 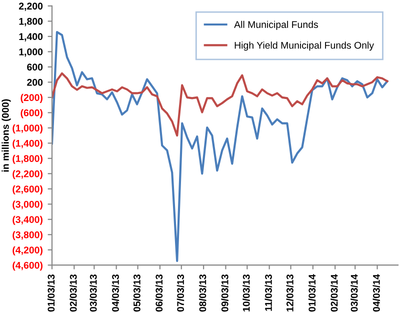 I want to click on legend-label: High Yield Municipal Funds Only, so click(x=304, y=46).